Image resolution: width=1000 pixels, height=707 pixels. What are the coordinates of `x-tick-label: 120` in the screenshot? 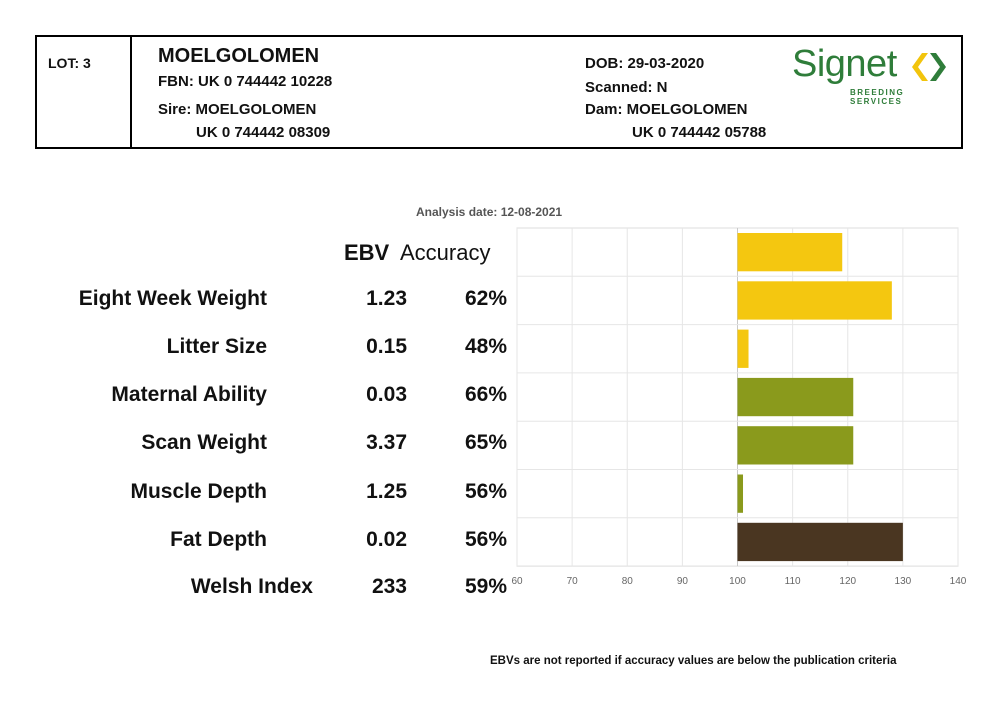 It's located at (847, 581).